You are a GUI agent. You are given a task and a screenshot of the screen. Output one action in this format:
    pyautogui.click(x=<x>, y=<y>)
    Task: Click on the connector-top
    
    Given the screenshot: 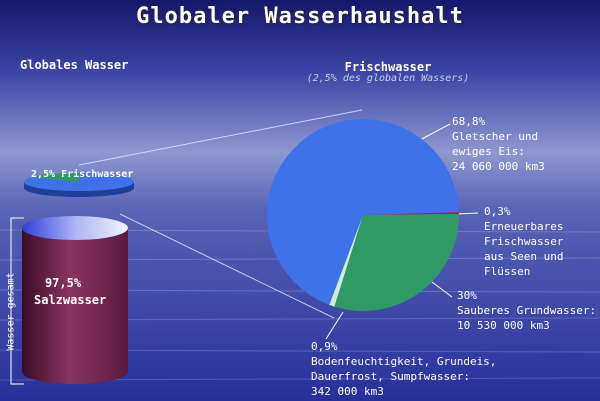 What is the action you would take?
    pyautogui.click(x=220, y=137)
    